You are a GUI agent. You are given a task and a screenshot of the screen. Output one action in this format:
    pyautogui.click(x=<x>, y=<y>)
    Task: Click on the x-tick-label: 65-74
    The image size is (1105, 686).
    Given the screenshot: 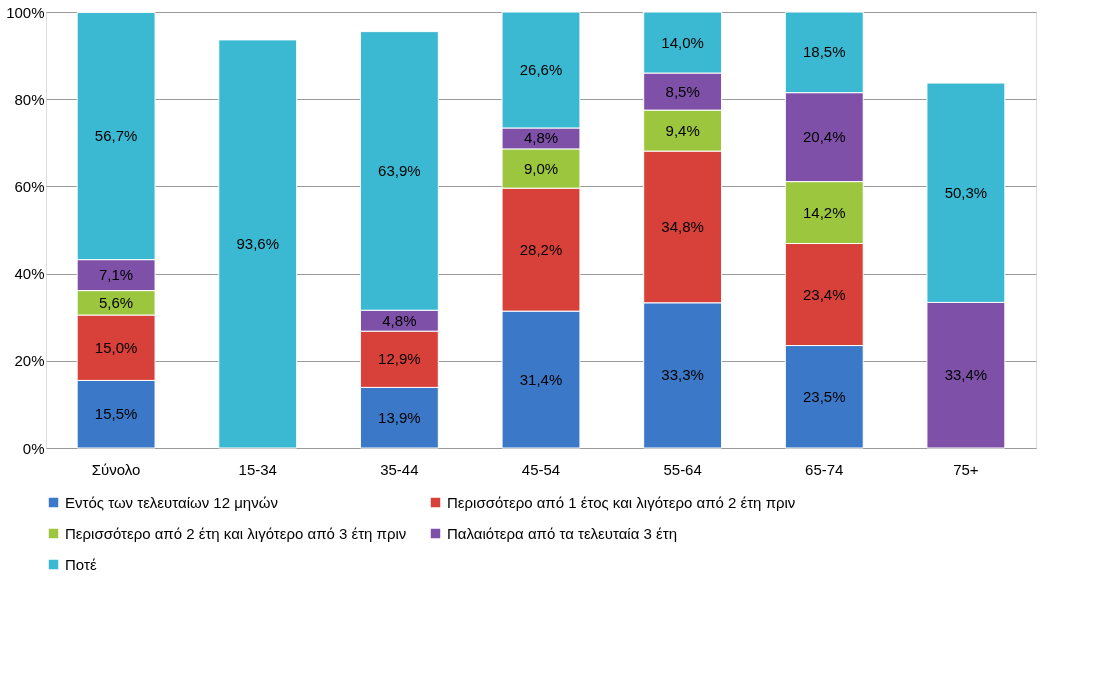 What is the action you would take?
    pyautogui.click(x=824, y=469)
    